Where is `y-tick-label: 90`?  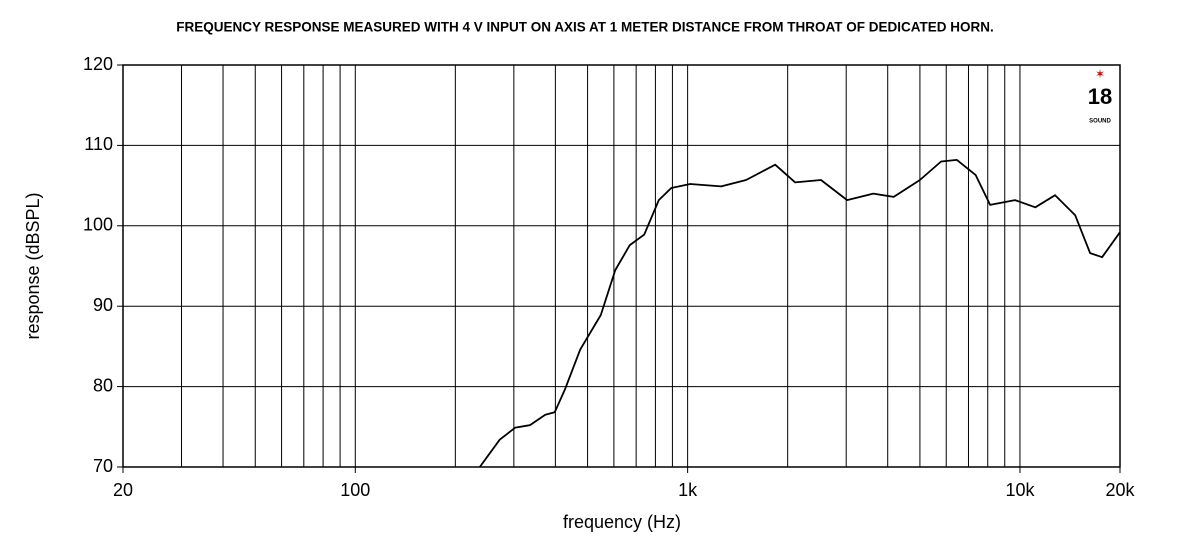
y-tick-label: 90 is located at coordinates (103, 305).